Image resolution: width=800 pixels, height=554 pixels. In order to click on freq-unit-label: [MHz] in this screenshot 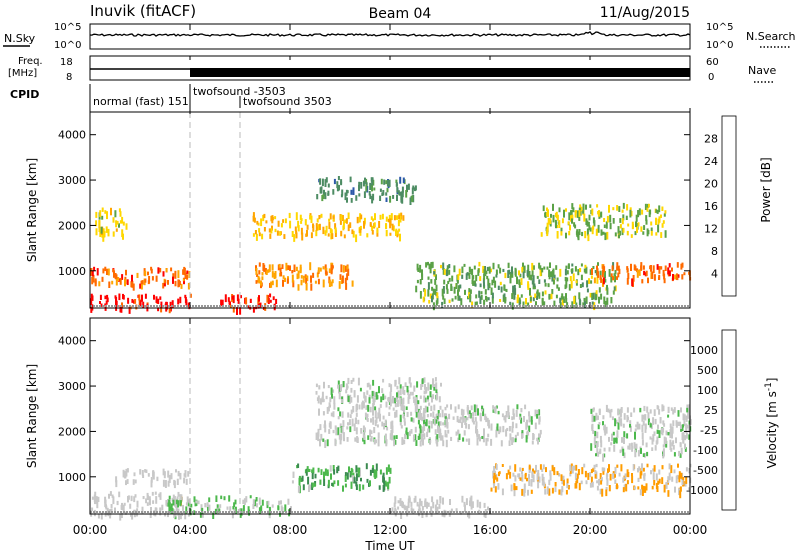, I will do `click(22, 73)`.